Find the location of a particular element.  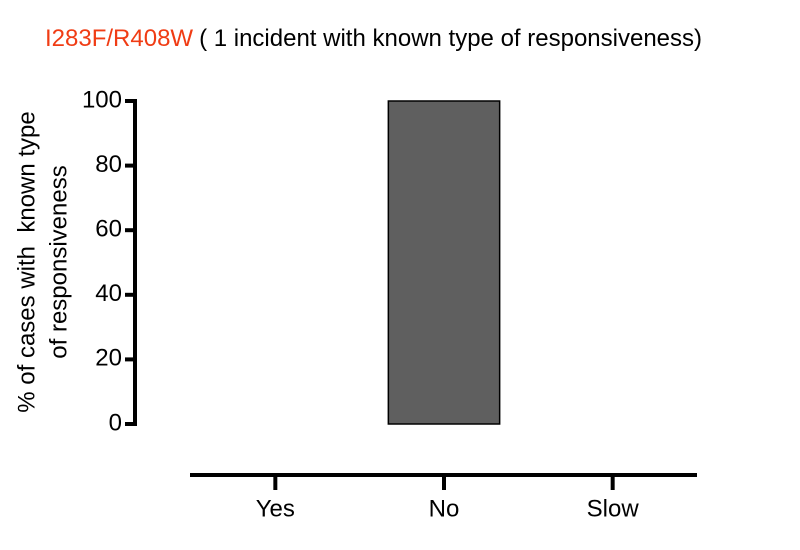

y-tick-label: 0 is located at coordinates (115, 422).